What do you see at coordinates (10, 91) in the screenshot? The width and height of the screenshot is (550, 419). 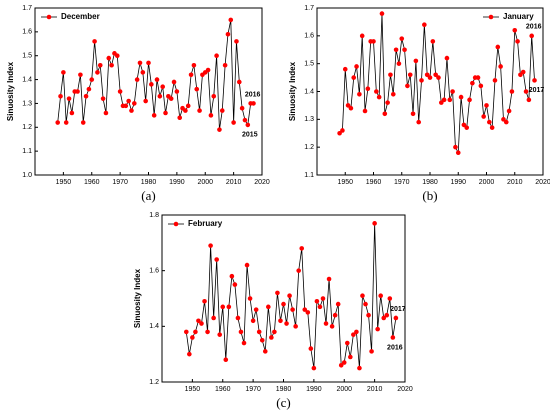 I see `y-axis-label: Sinuosity Index` at bounding box center [10, 91].